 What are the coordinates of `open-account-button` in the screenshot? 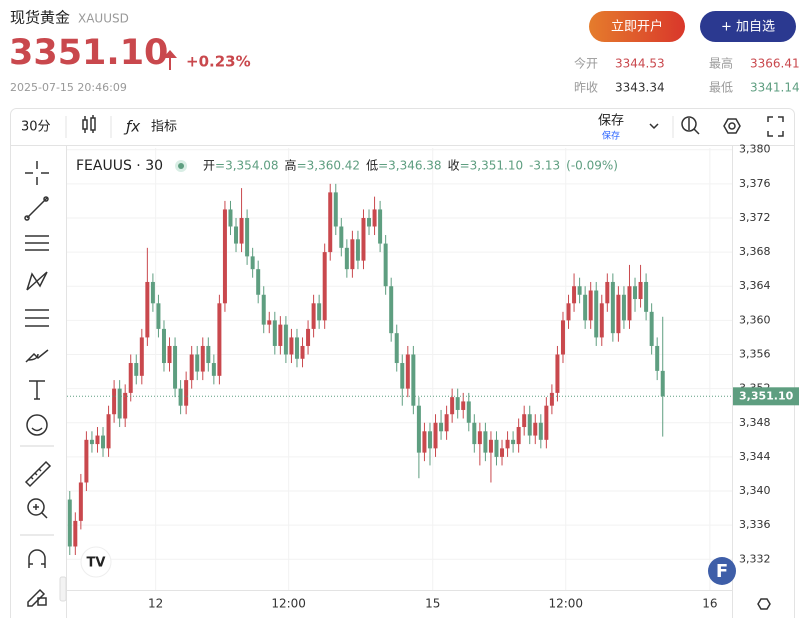 It's located at (637, 26).